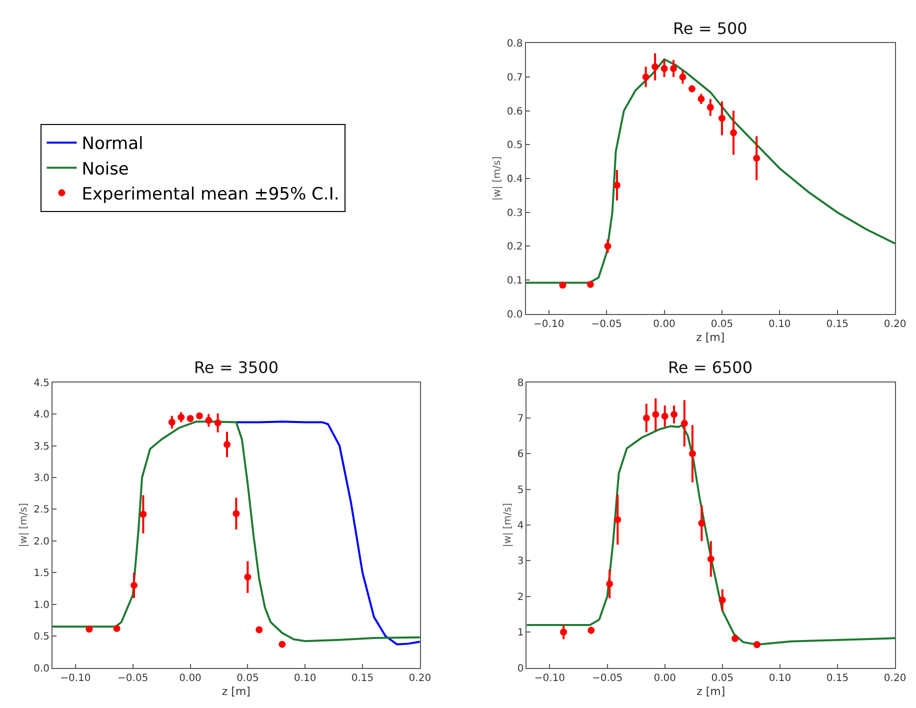 This screenshot has width=916, height=708. What do you see at coordinates (42, 542) in the screenshot?
I see `y-tick-label: 2.0` at bounding box center [42, 542].